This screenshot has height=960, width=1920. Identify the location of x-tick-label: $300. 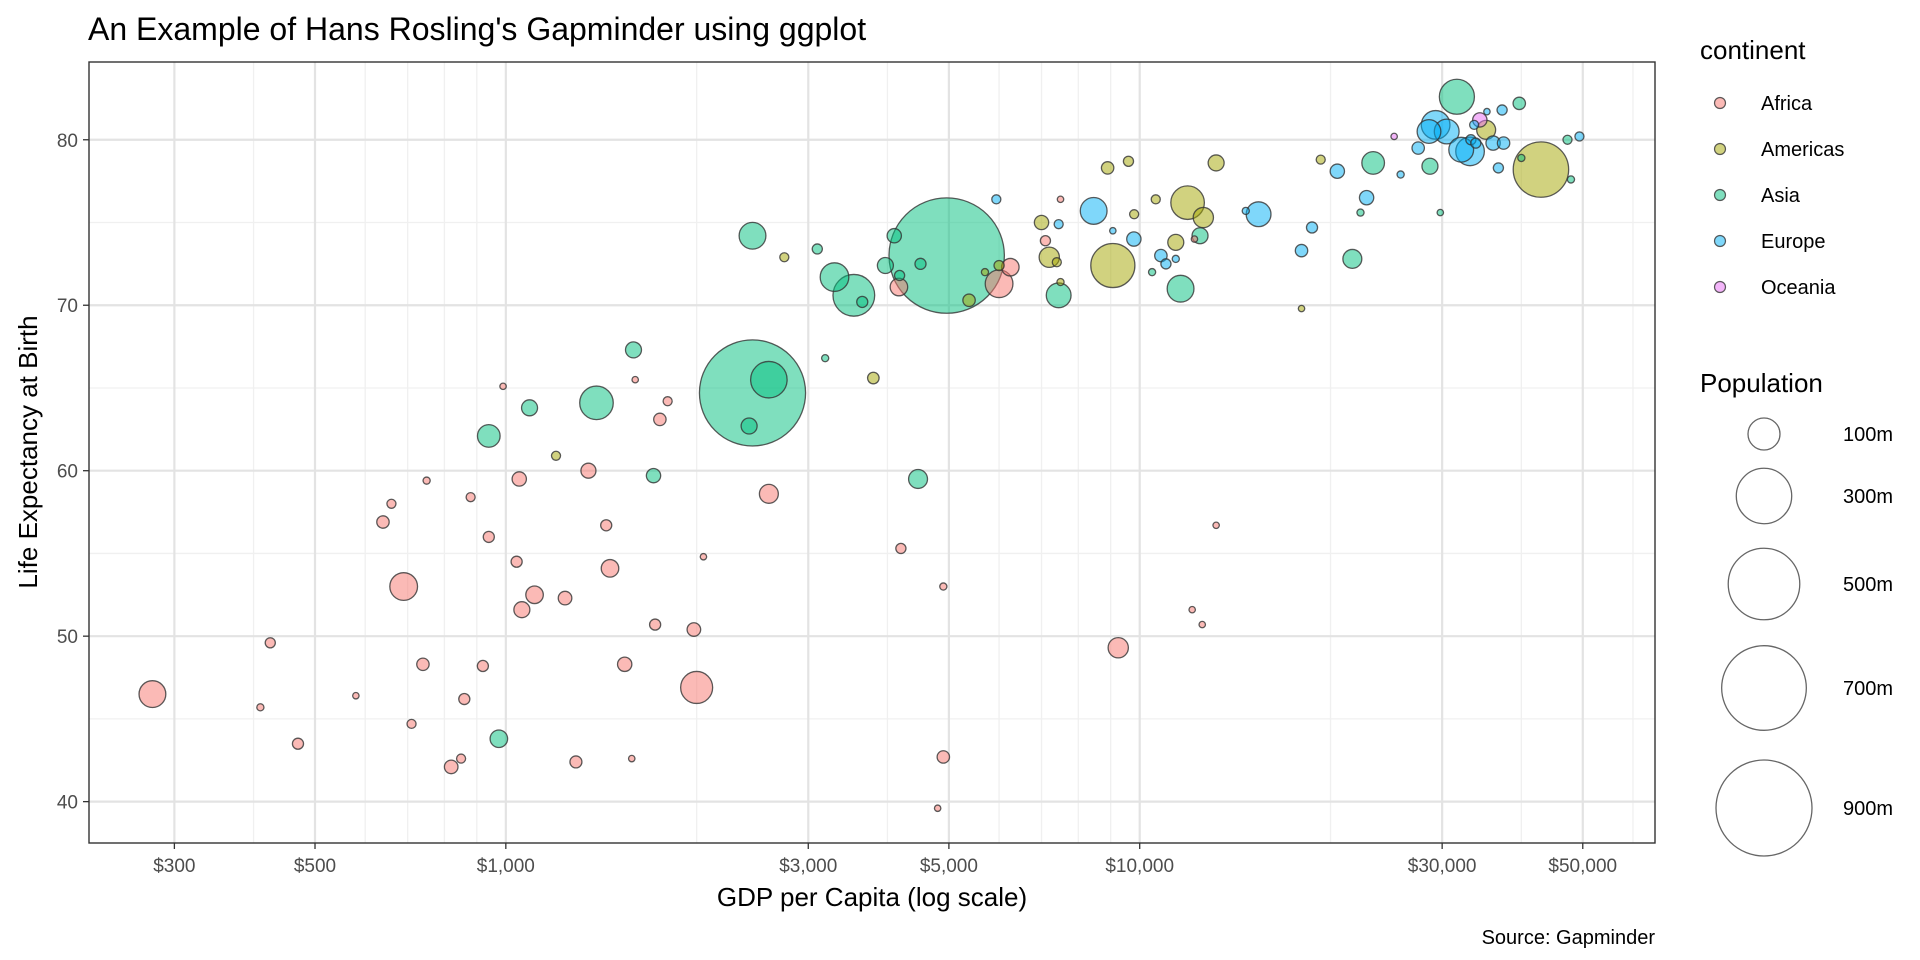
(174, 866).